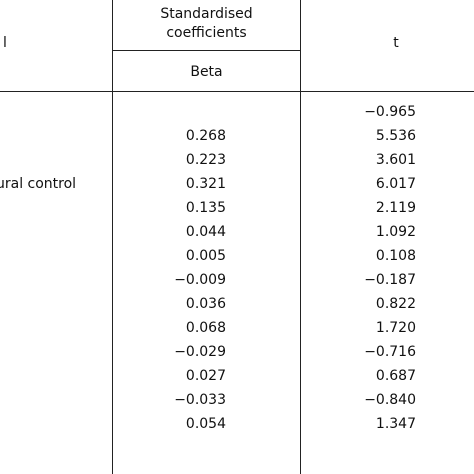 Image resolution: width=474 pixels, height=474 pixels. What do you see at coordinates (206, 33) in the screenshot?
I see `std-coefficients-header-line2: coefficients` at bounding box center [206, 33].